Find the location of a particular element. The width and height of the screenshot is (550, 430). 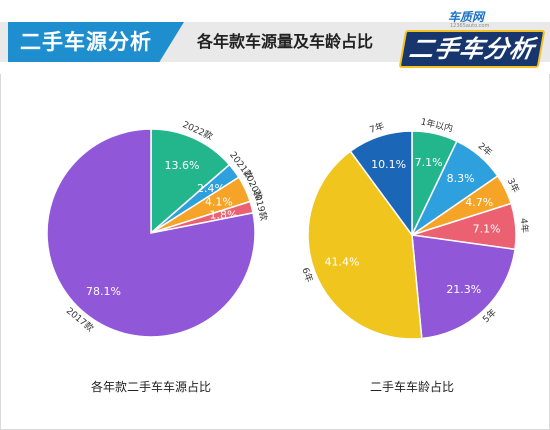

chart-2-value-label-4: 7.1% is located at coordinates (487, 229).